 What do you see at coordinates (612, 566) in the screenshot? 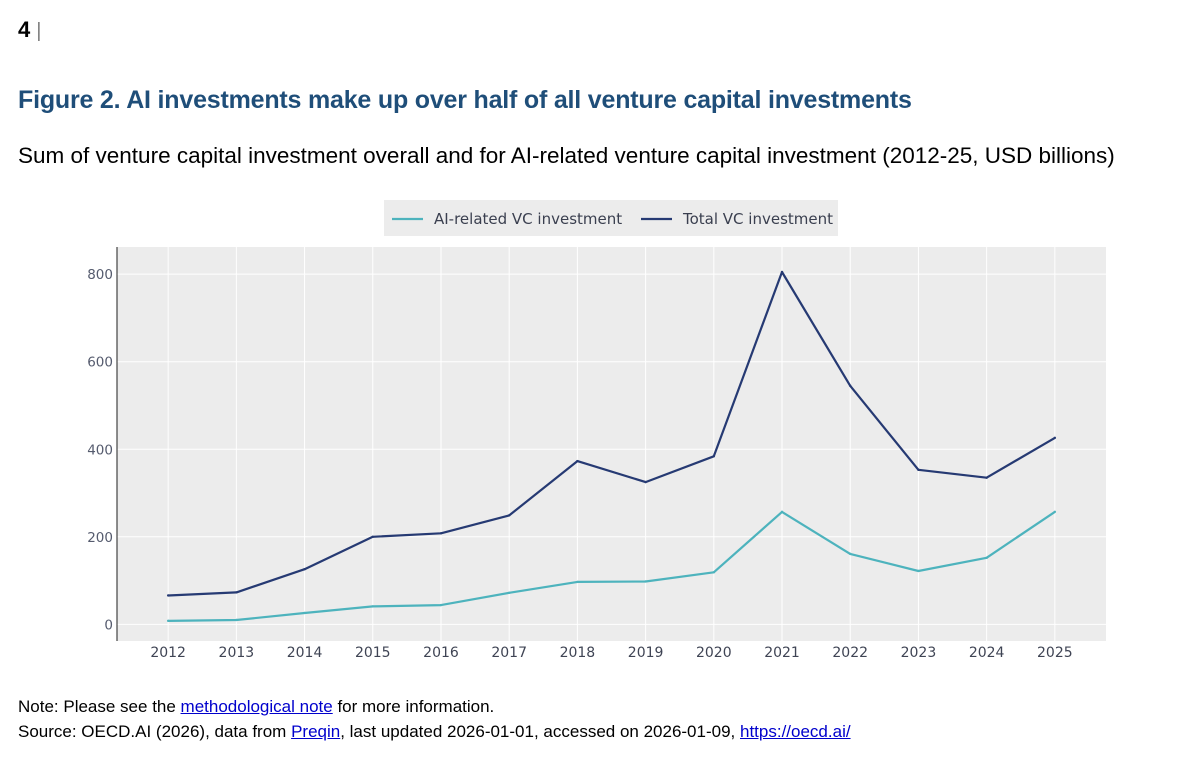
I see `series-line-ai-related` at bounding box center [612, 566].